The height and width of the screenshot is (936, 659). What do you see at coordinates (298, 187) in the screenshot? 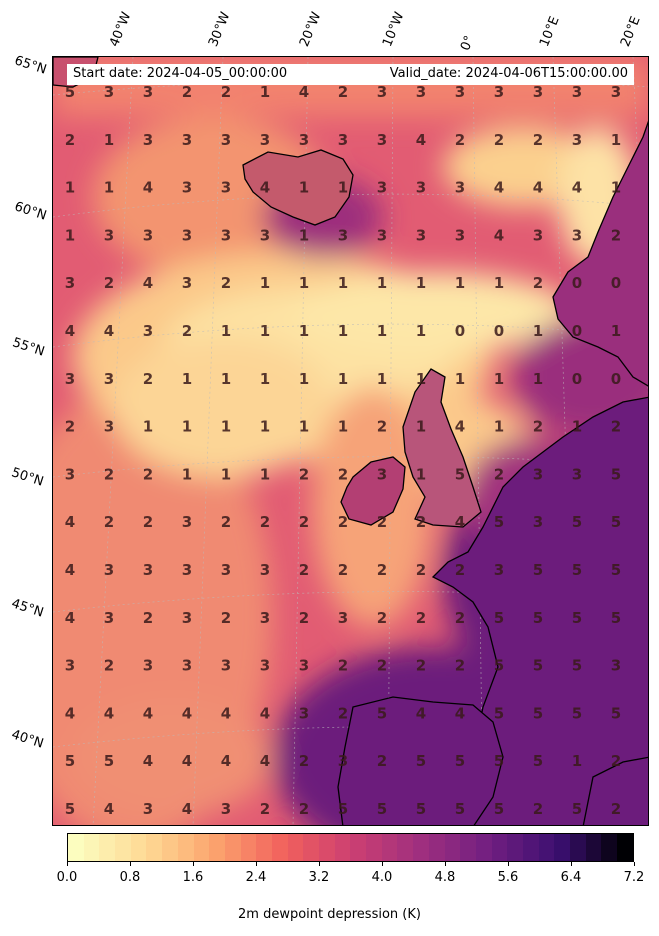
I see `iceland-landmass` at bounding box center [298, 187].